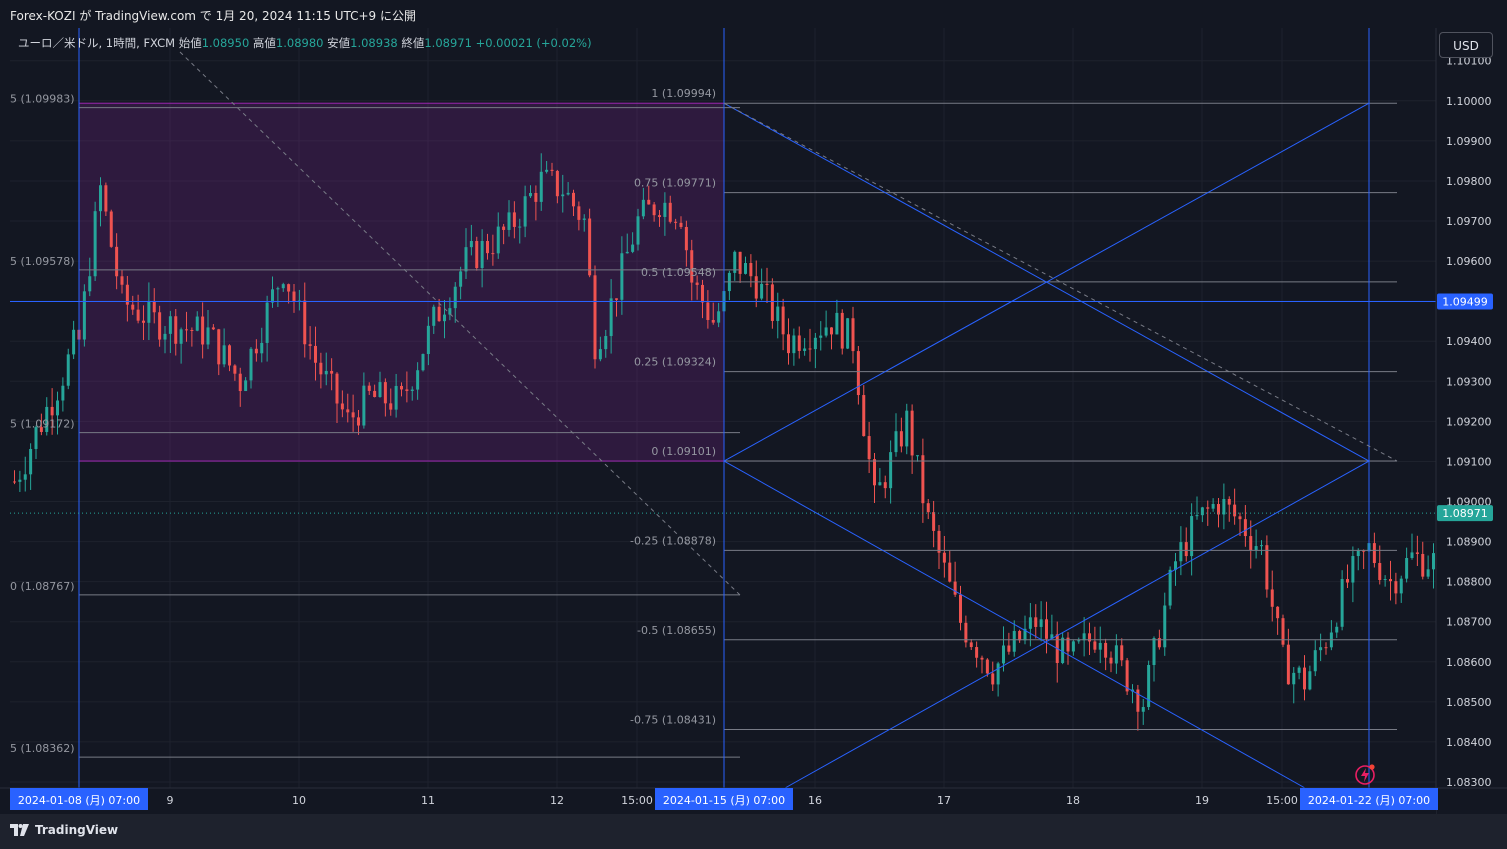  I want to click on price-tick-label: 1.09300, so click(1469, 381).